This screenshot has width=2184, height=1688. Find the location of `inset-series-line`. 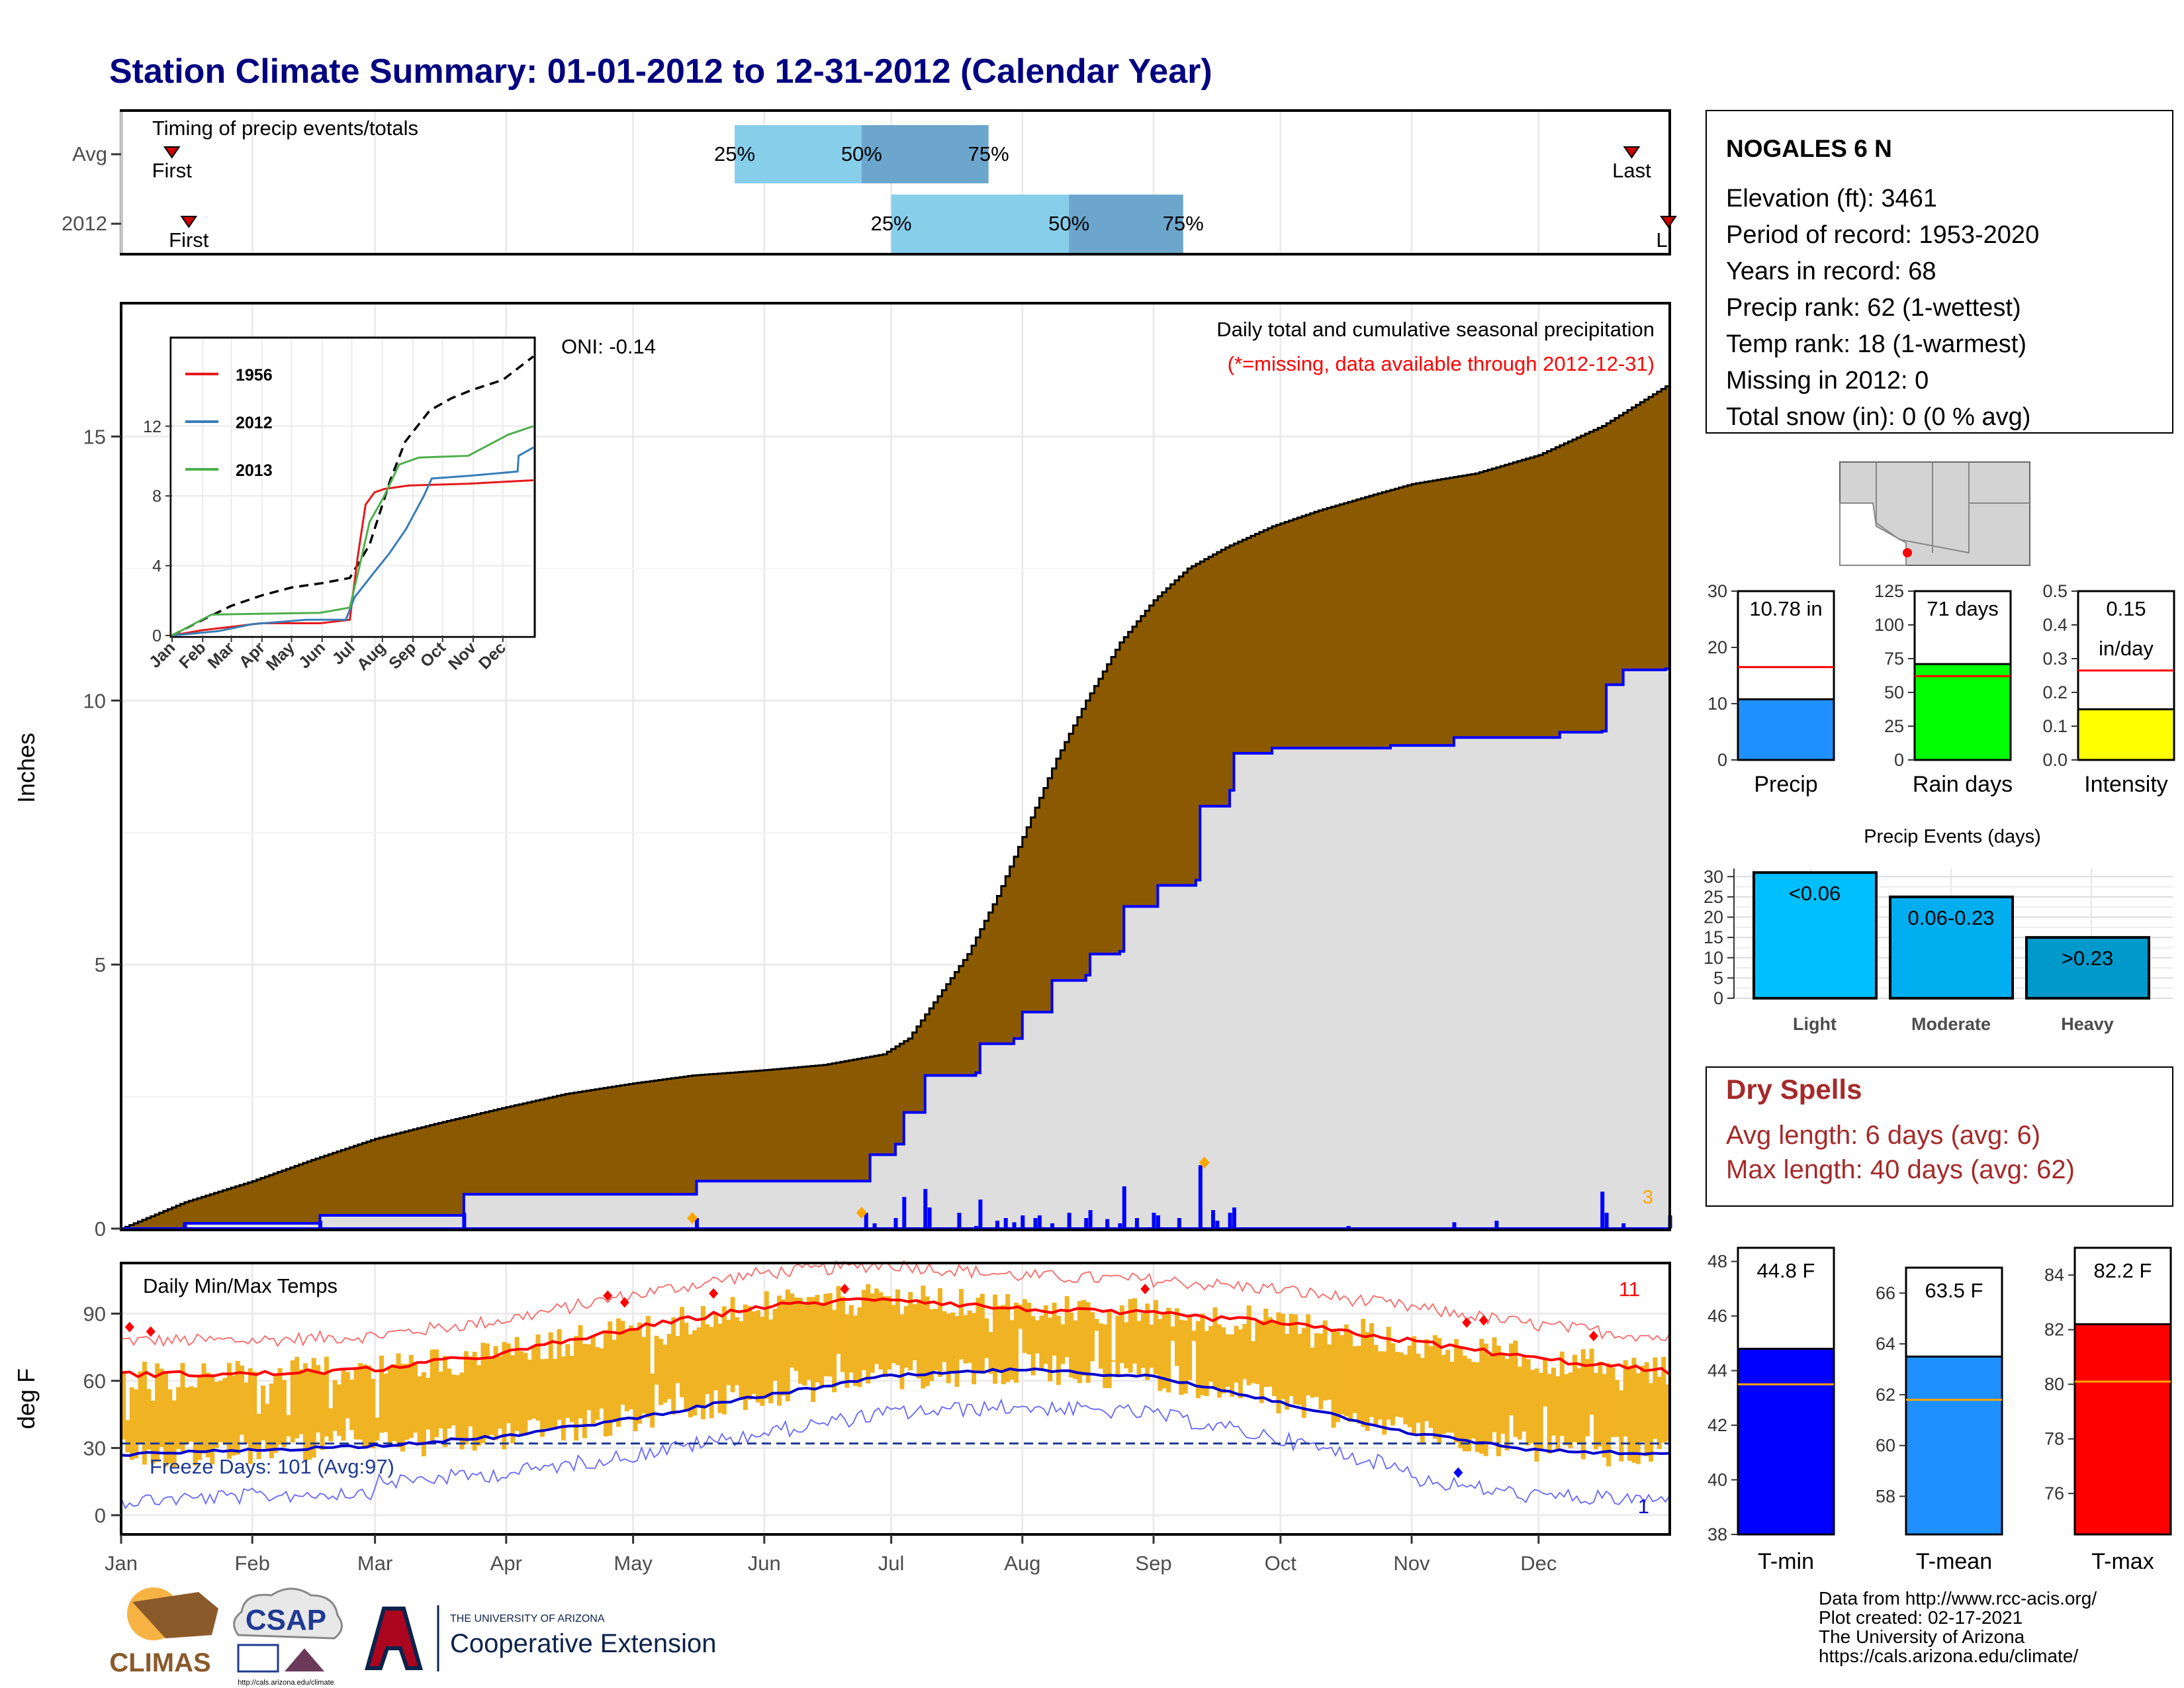

inset-series-line is located at coordinates (353, 541).